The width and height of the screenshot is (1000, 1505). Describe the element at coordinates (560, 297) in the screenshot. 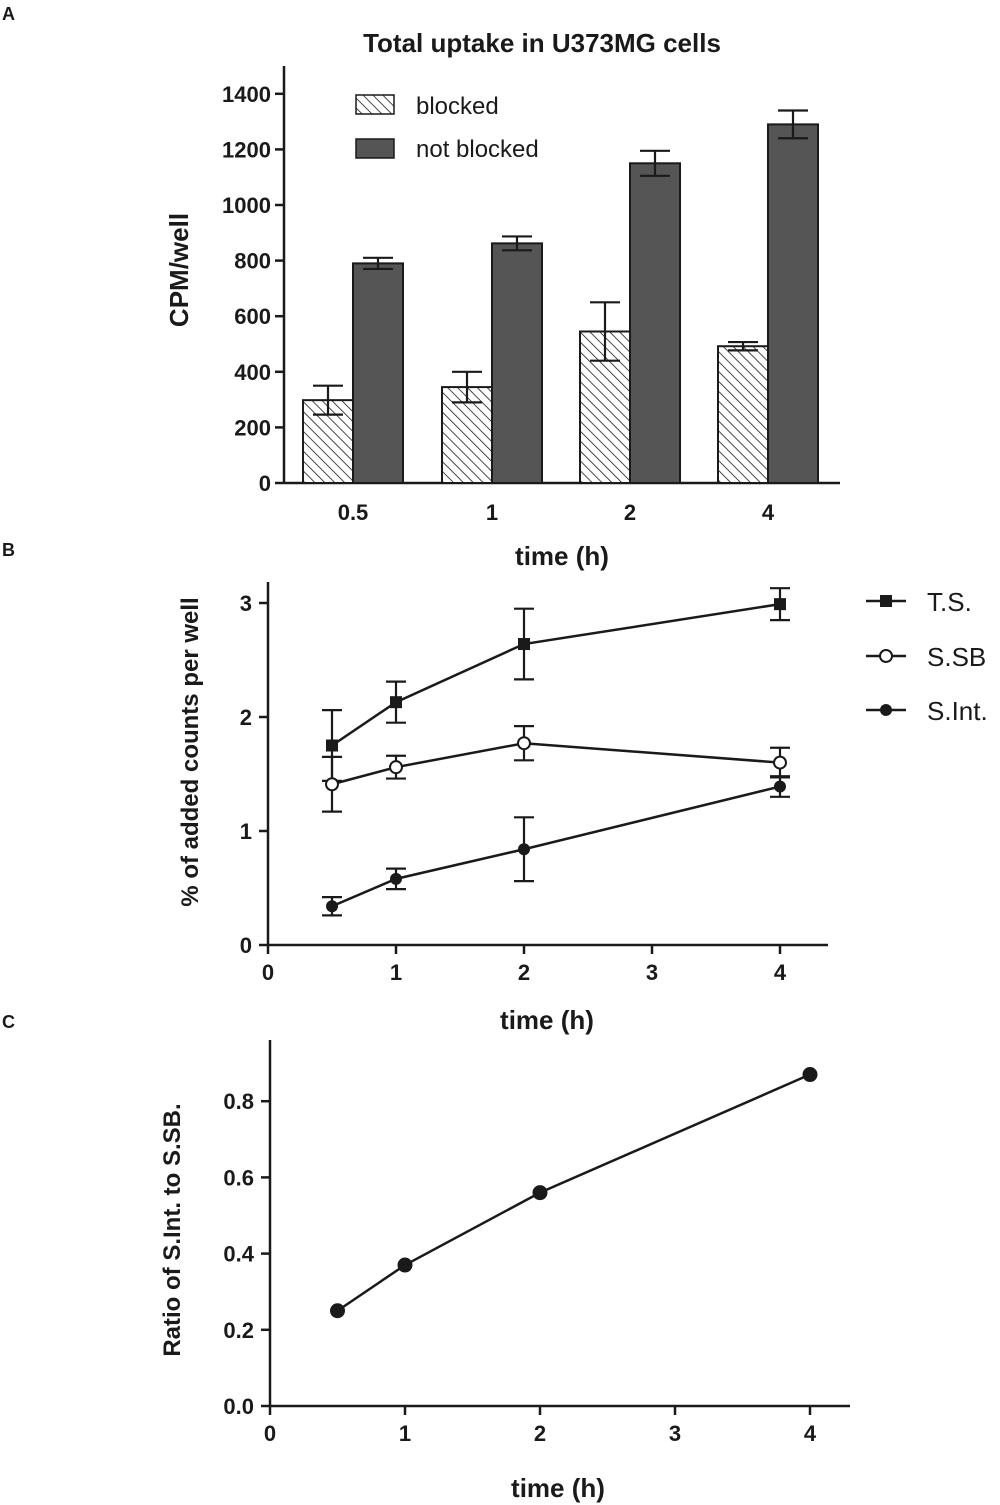

I see `chart-a-bars` at that location.